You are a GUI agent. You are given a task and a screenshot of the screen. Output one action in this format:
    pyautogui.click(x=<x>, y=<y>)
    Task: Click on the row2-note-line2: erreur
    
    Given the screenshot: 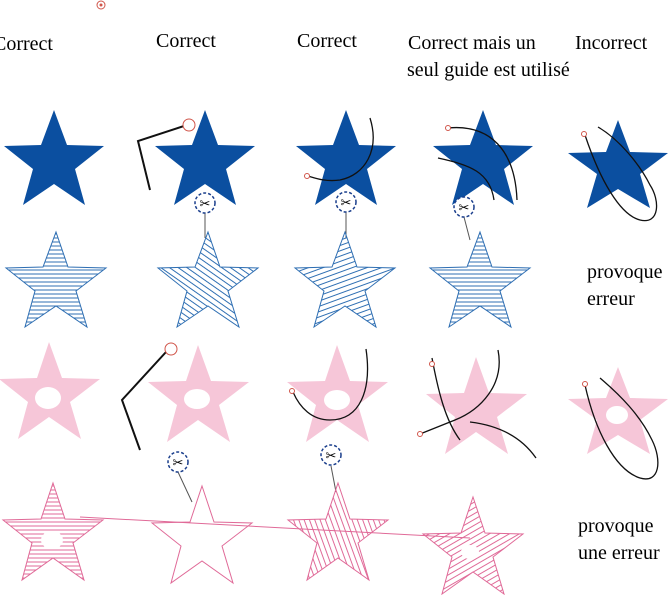 What is the action you would take?
    pyautogui.click(x=611, y=299)
    